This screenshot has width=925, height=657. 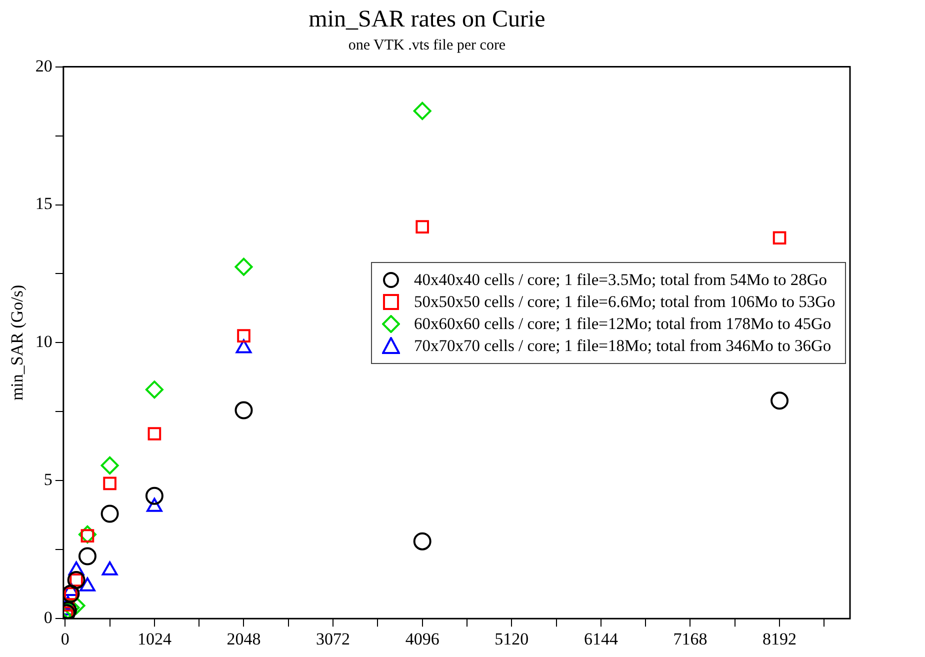 I want to click on y-tick-label: 5, so click(x=48, y=480).